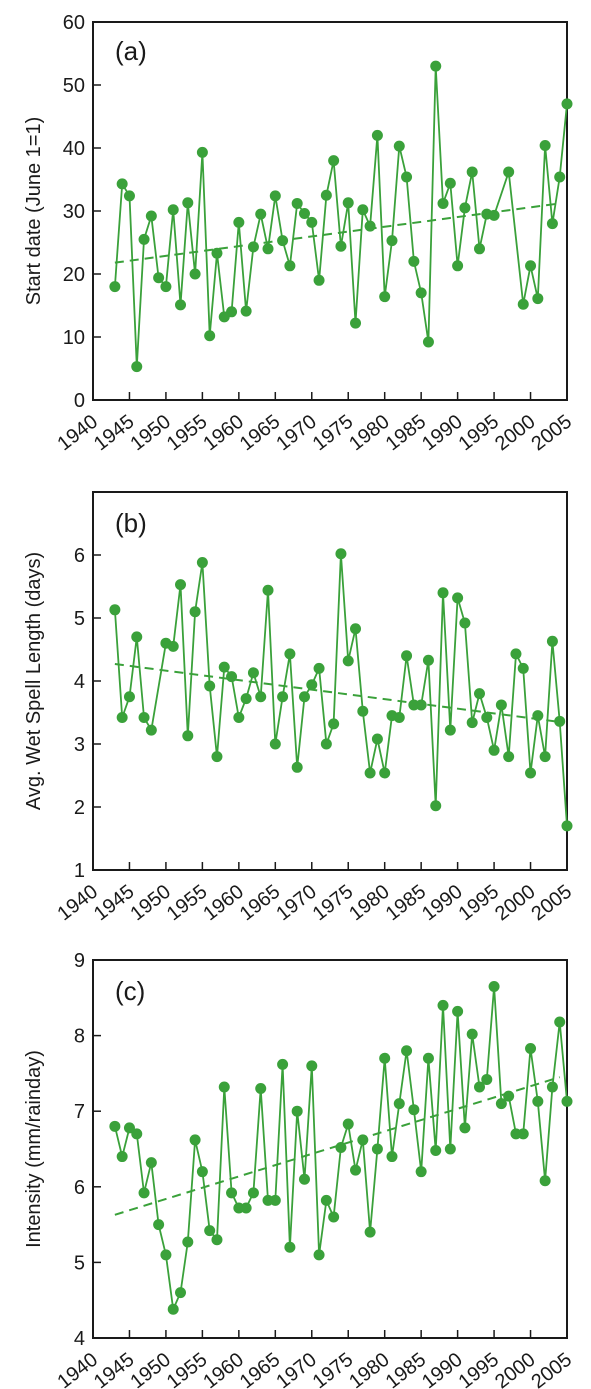 The height and width of the screenshot is (1389, 591). What do you see at coordinates (79, 619) in the screenshot?
I see `y-tick-label: 5` at bounding box center [79, 619].